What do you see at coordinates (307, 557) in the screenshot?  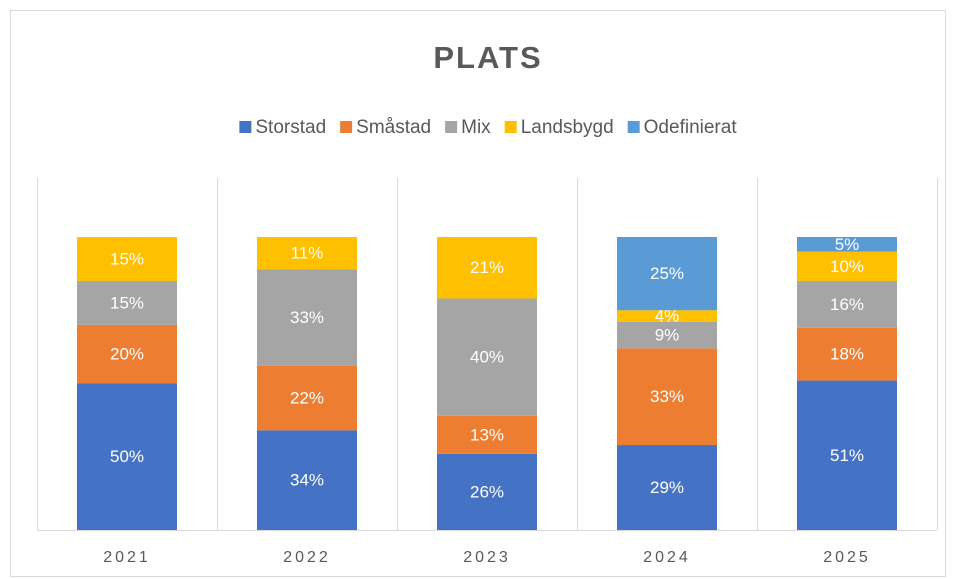 I see `x-tick-label: 2022` at bounding box center [307, 557].